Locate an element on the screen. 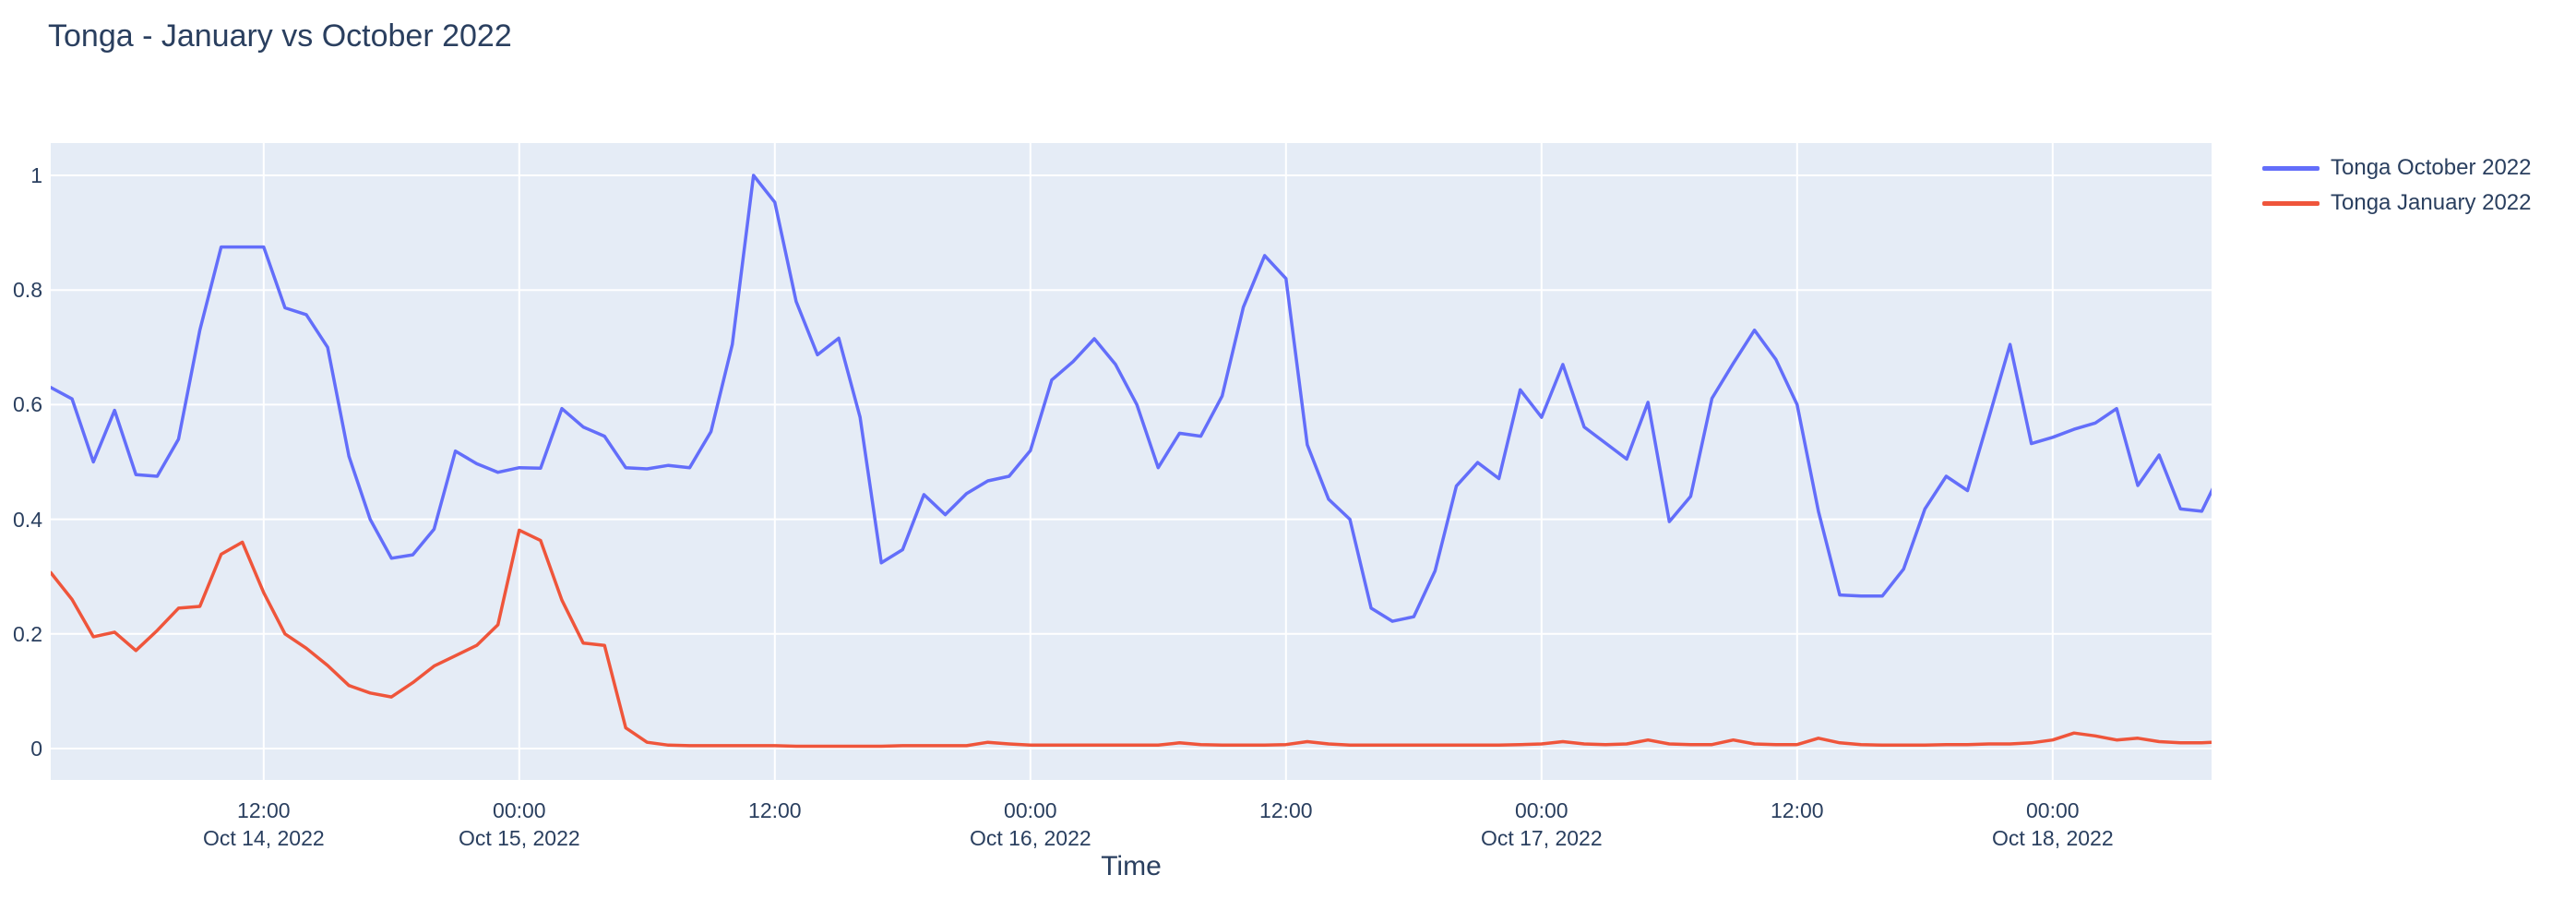  y-tick-label-1: 1 is located at coordinates (36, 175).